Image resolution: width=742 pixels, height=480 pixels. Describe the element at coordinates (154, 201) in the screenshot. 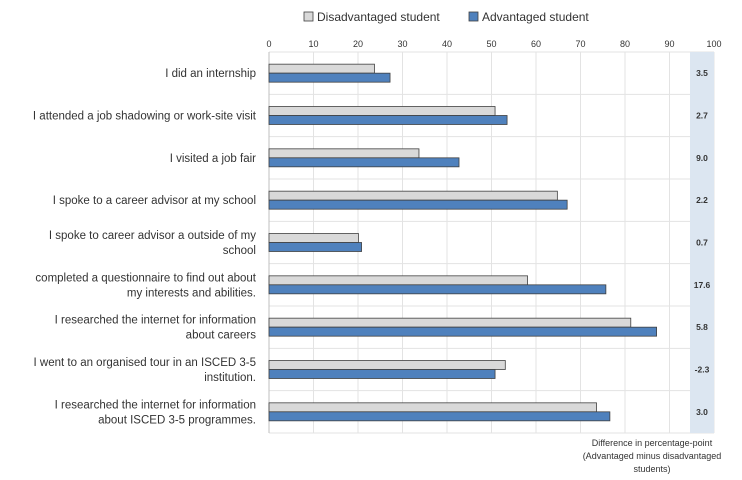

I see `category-label: I spoke to a career advisor at my school` at that location.